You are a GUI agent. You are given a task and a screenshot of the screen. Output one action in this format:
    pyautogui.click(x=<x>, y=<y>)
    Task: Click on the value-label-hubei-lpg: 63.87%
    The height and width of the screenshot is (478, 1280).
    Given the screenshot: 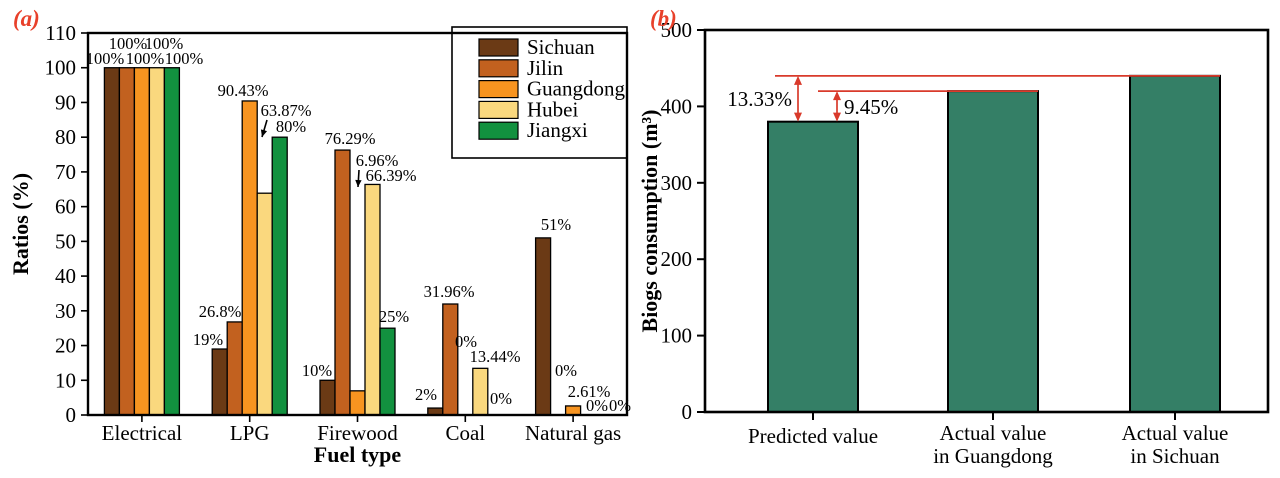 What is the action you would take?
    pyautogui.click(x=286, y=110)
    